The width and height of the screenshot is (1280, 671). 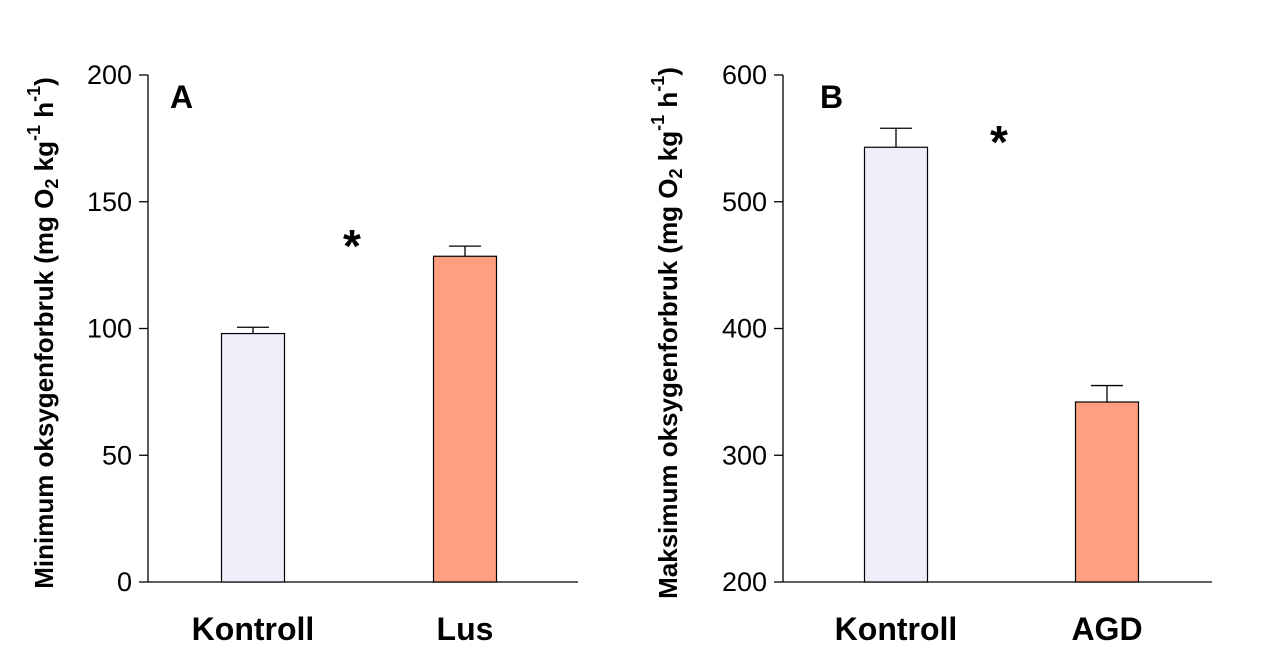 What do you see at coordinates (465, 419) in the screenshot?
I see `bar-lus` at bounding box center [465, 419].